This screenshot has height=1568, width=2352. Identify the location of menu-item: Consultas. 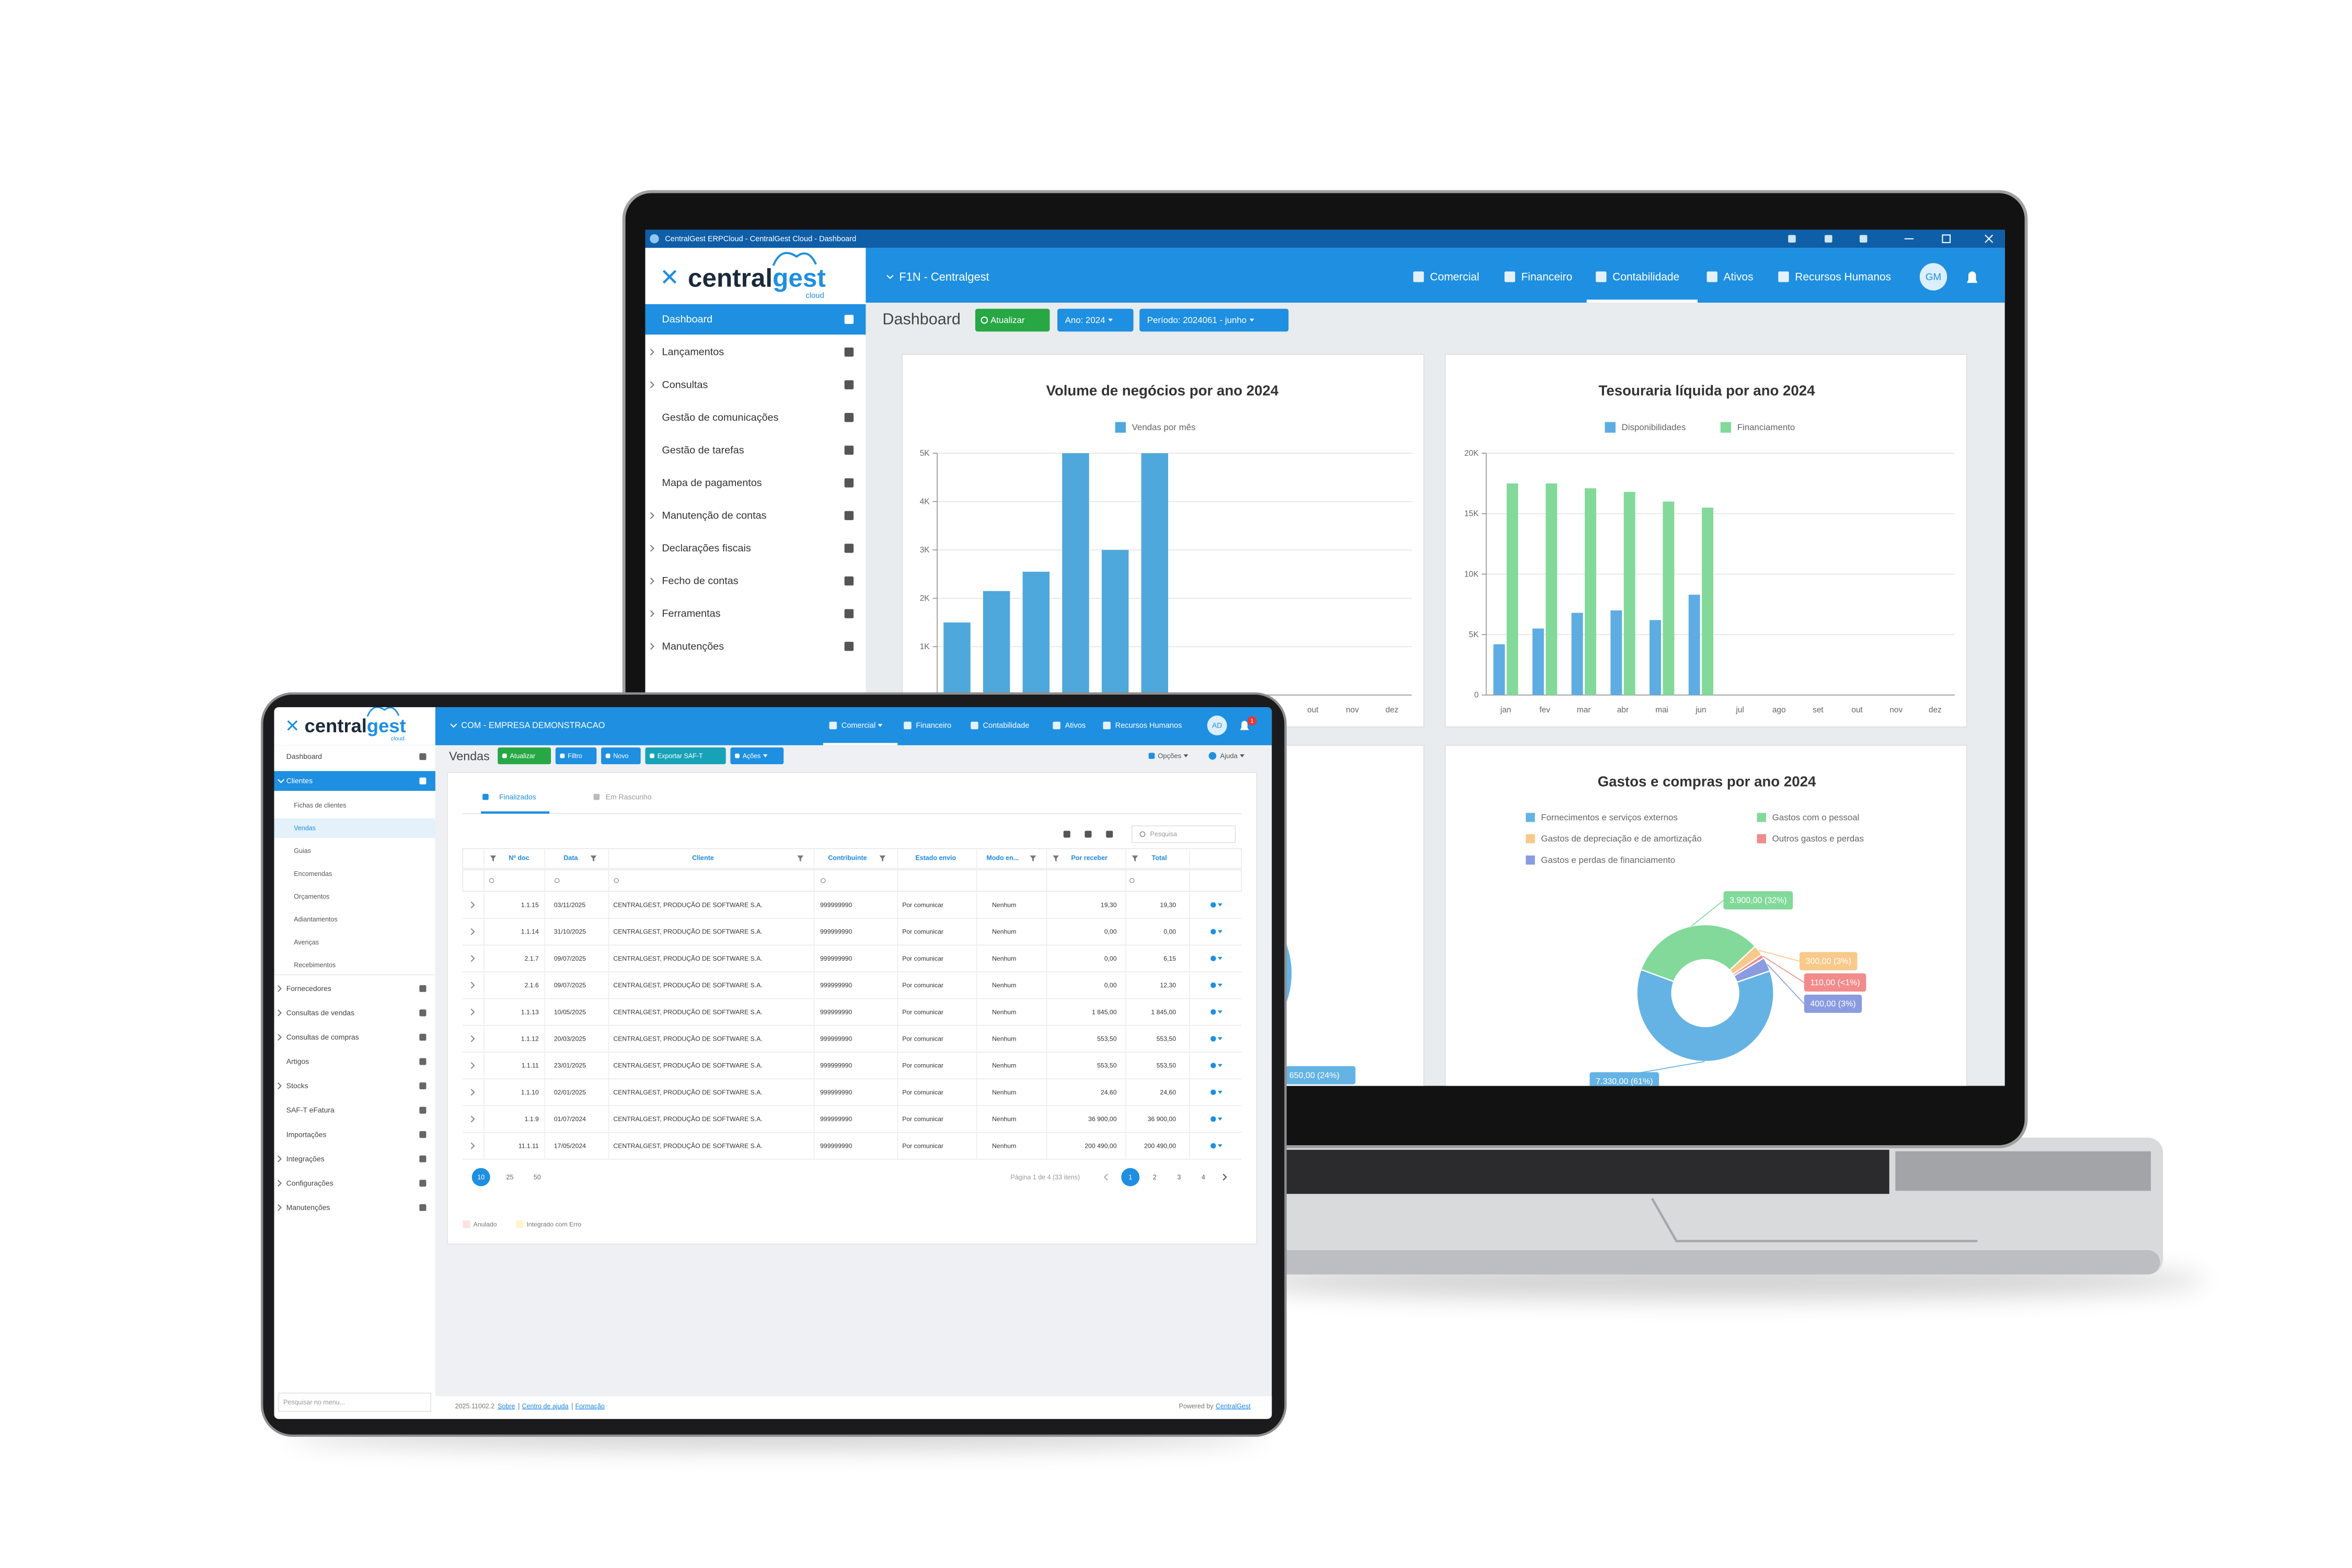
(685, 384).